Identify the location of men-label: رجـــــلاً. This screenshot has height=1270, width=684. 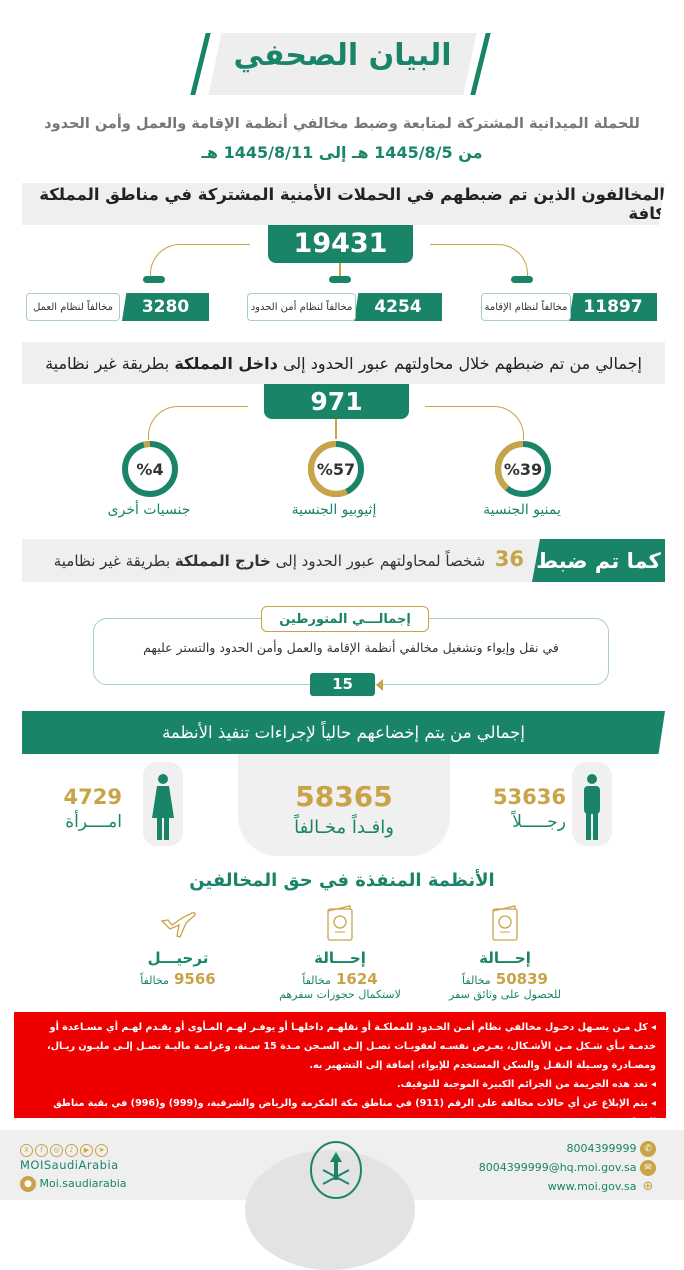
(539, 822).